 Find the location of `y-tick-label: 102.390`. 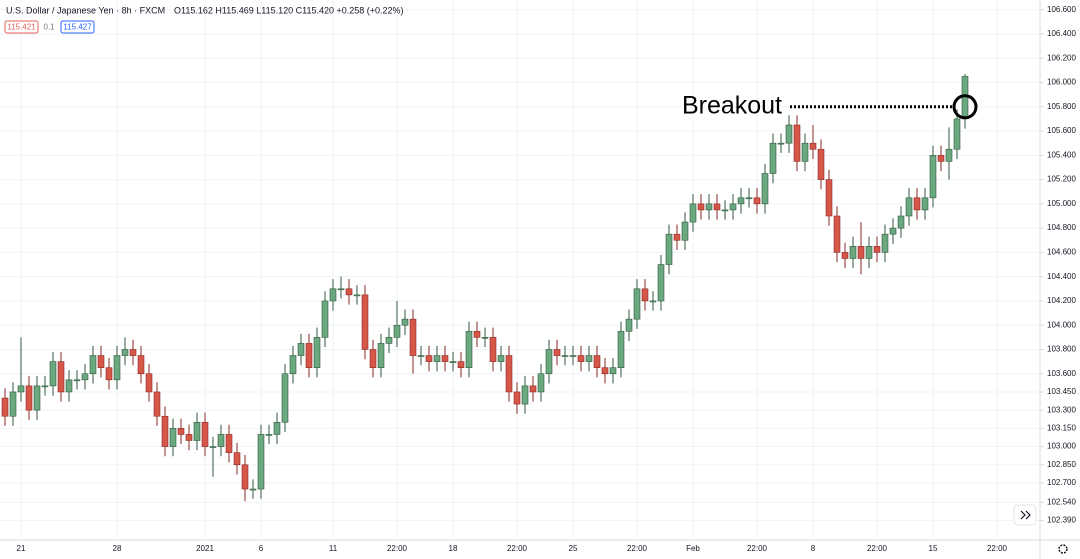

y-tick-label: 102.390 is located at coordinates (1061, 520).